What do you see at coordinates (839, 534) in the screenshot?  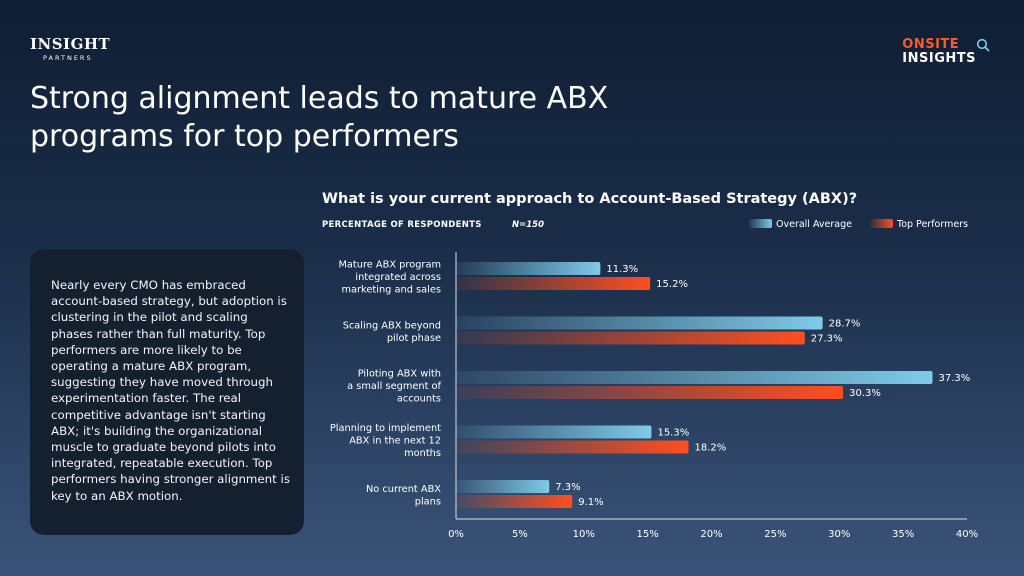 I see `x-tick-label-6: 30%` at bounding box center [839, 534].